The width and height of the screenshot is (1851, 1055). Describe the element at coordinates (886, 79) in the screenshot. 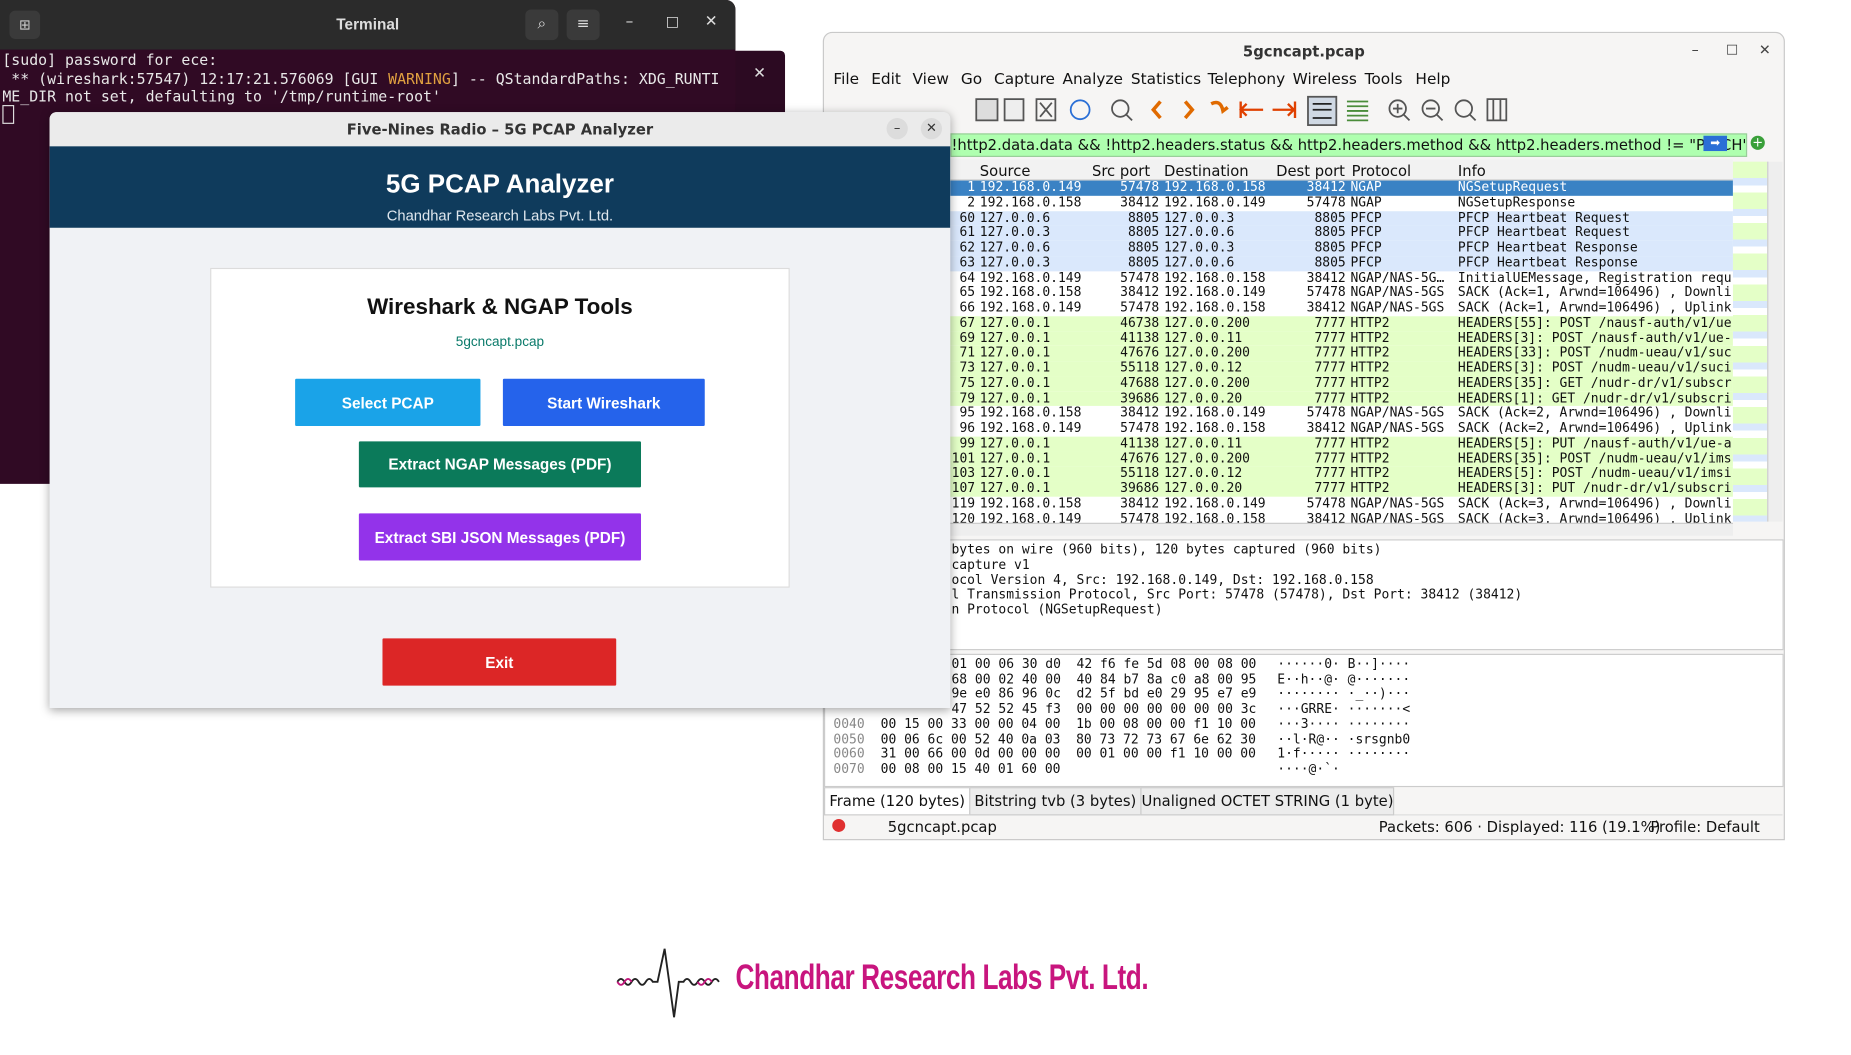

I see `menu-item: Edit` at that location.